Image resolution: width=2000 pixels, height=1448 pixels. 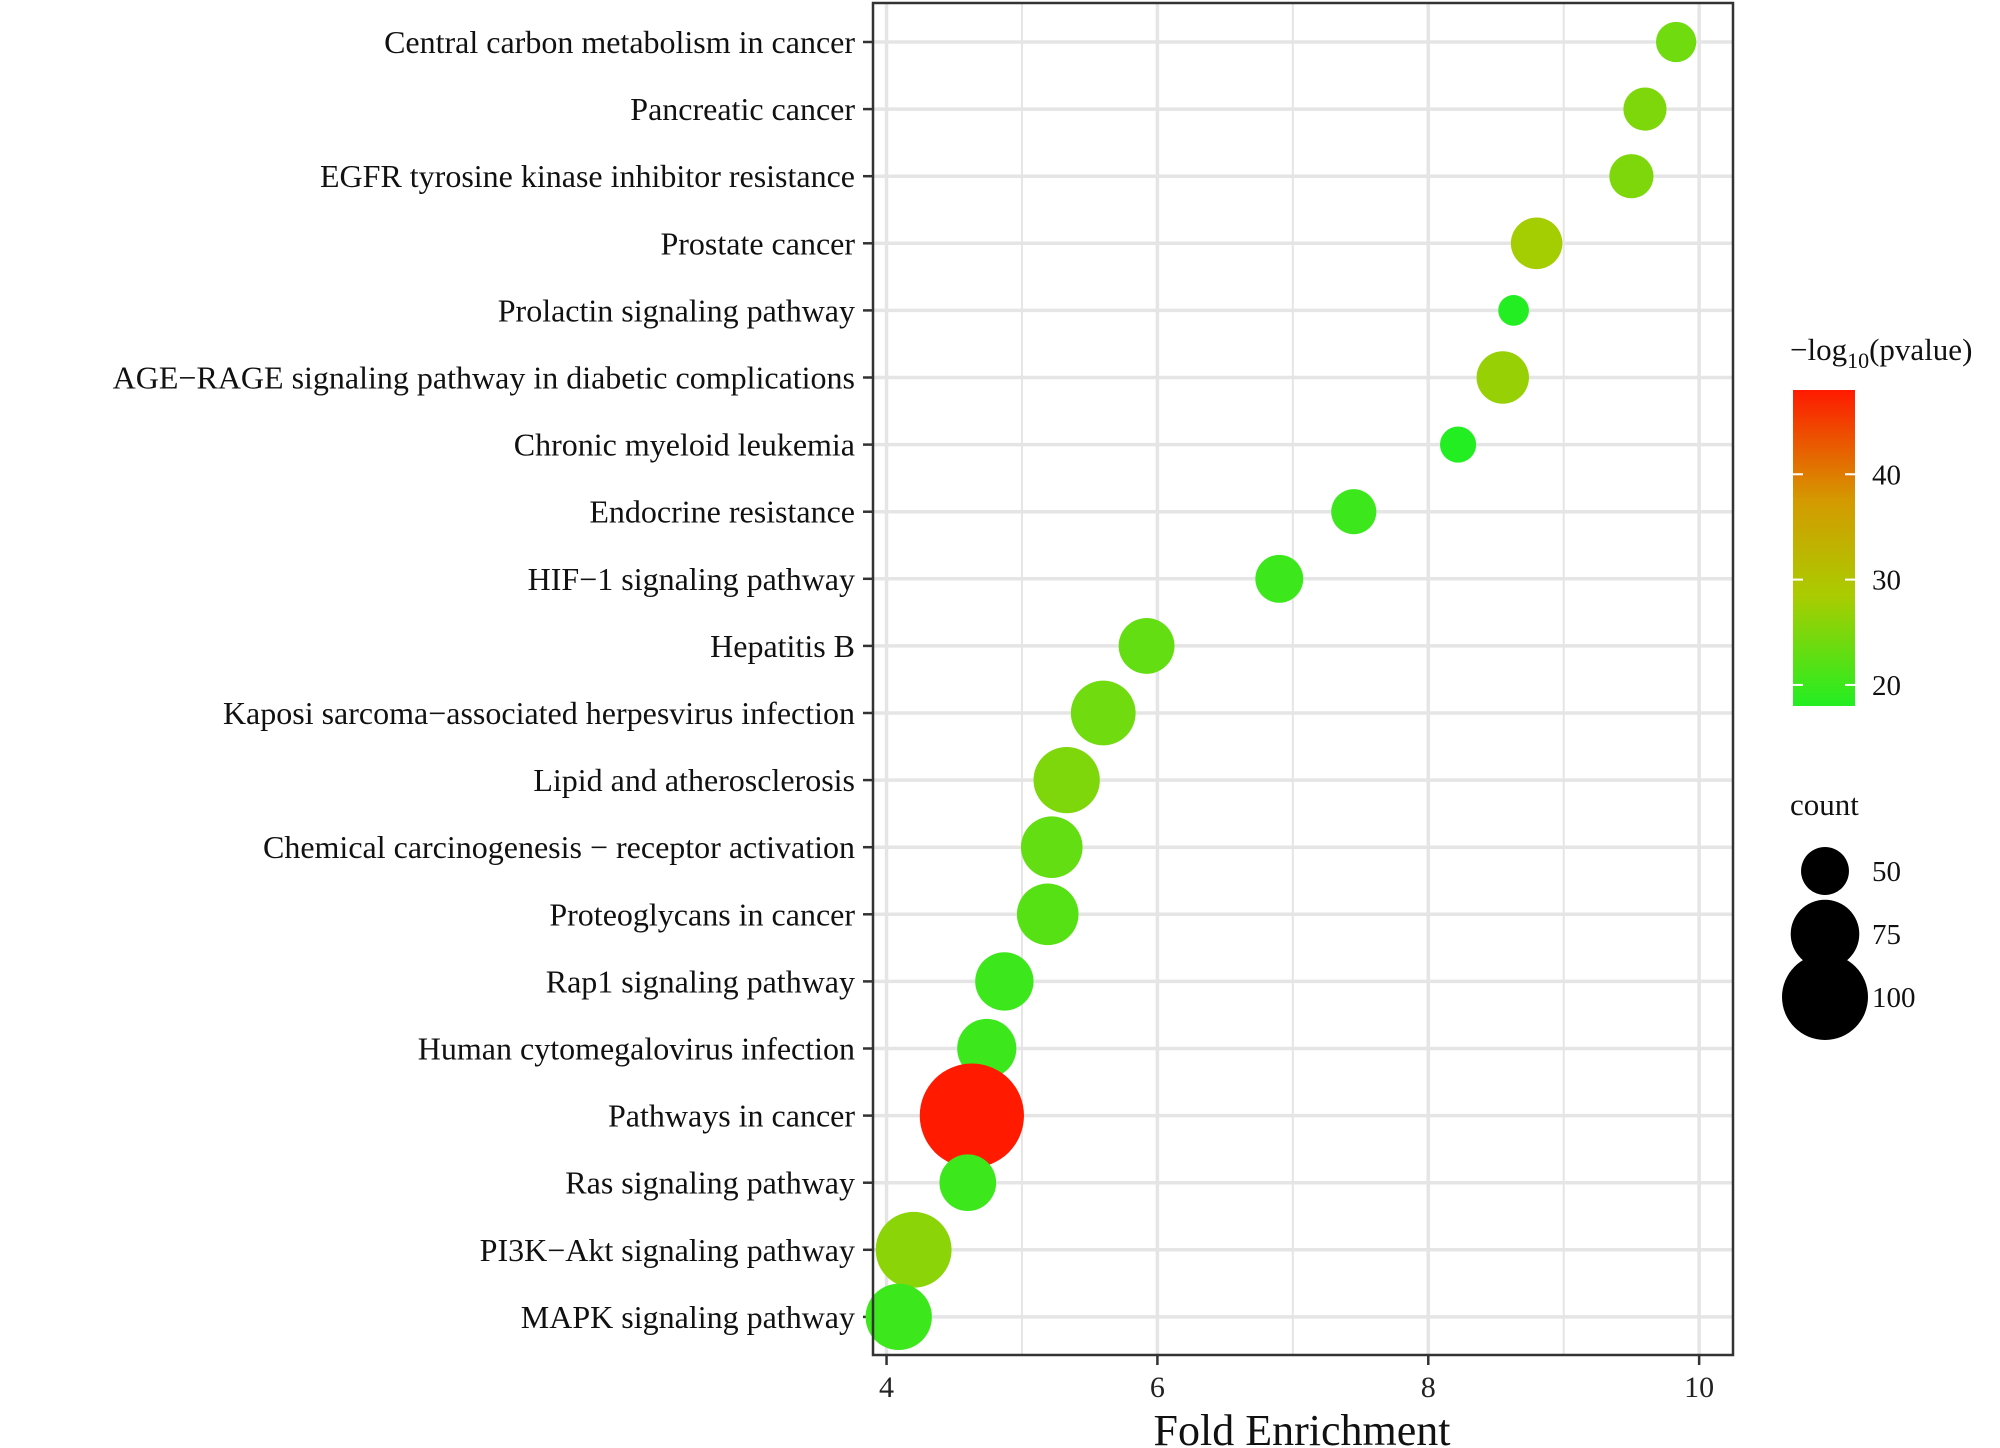 What do you see at coordinates (636, 1049) in the screenshot?
I see `category-label: Human cytomegalovirus infection` at bounding box center [636, 1049].